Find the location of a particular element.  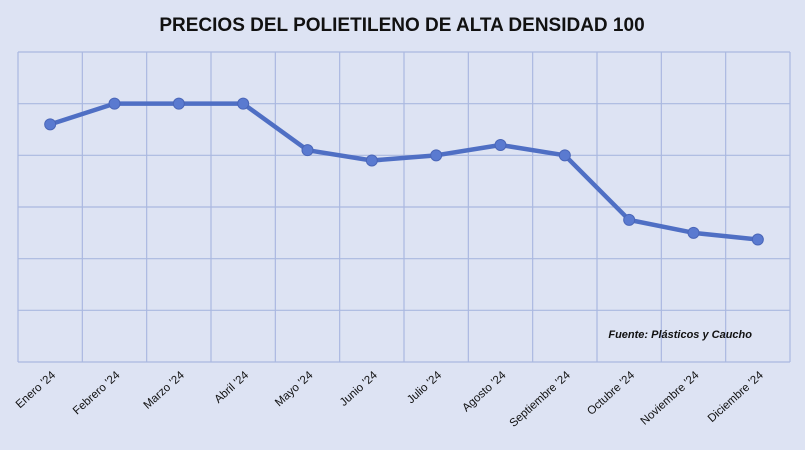

x-tick-label: Junio '24 is located at coordinates (359, 389).